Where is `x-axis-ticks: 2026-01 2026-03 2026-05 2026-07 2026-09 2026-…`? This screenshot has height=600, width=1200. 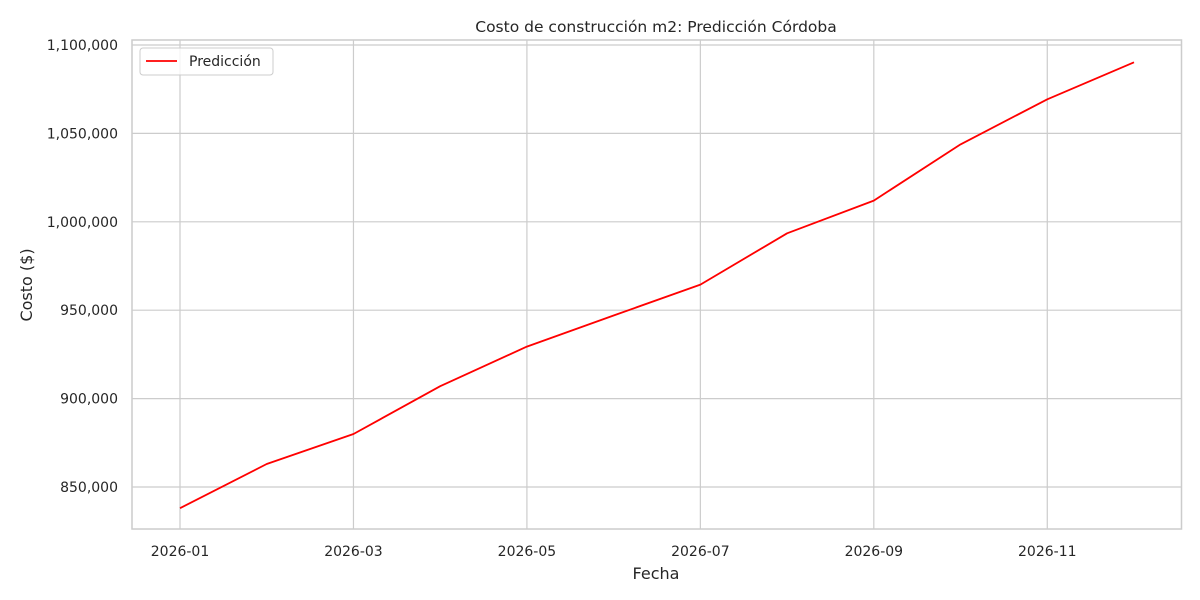
x-axis-ticks: 2026-01 2026-03 2026-05 2026-07 2026-09 2026-… is located at coordinates (614, 552).